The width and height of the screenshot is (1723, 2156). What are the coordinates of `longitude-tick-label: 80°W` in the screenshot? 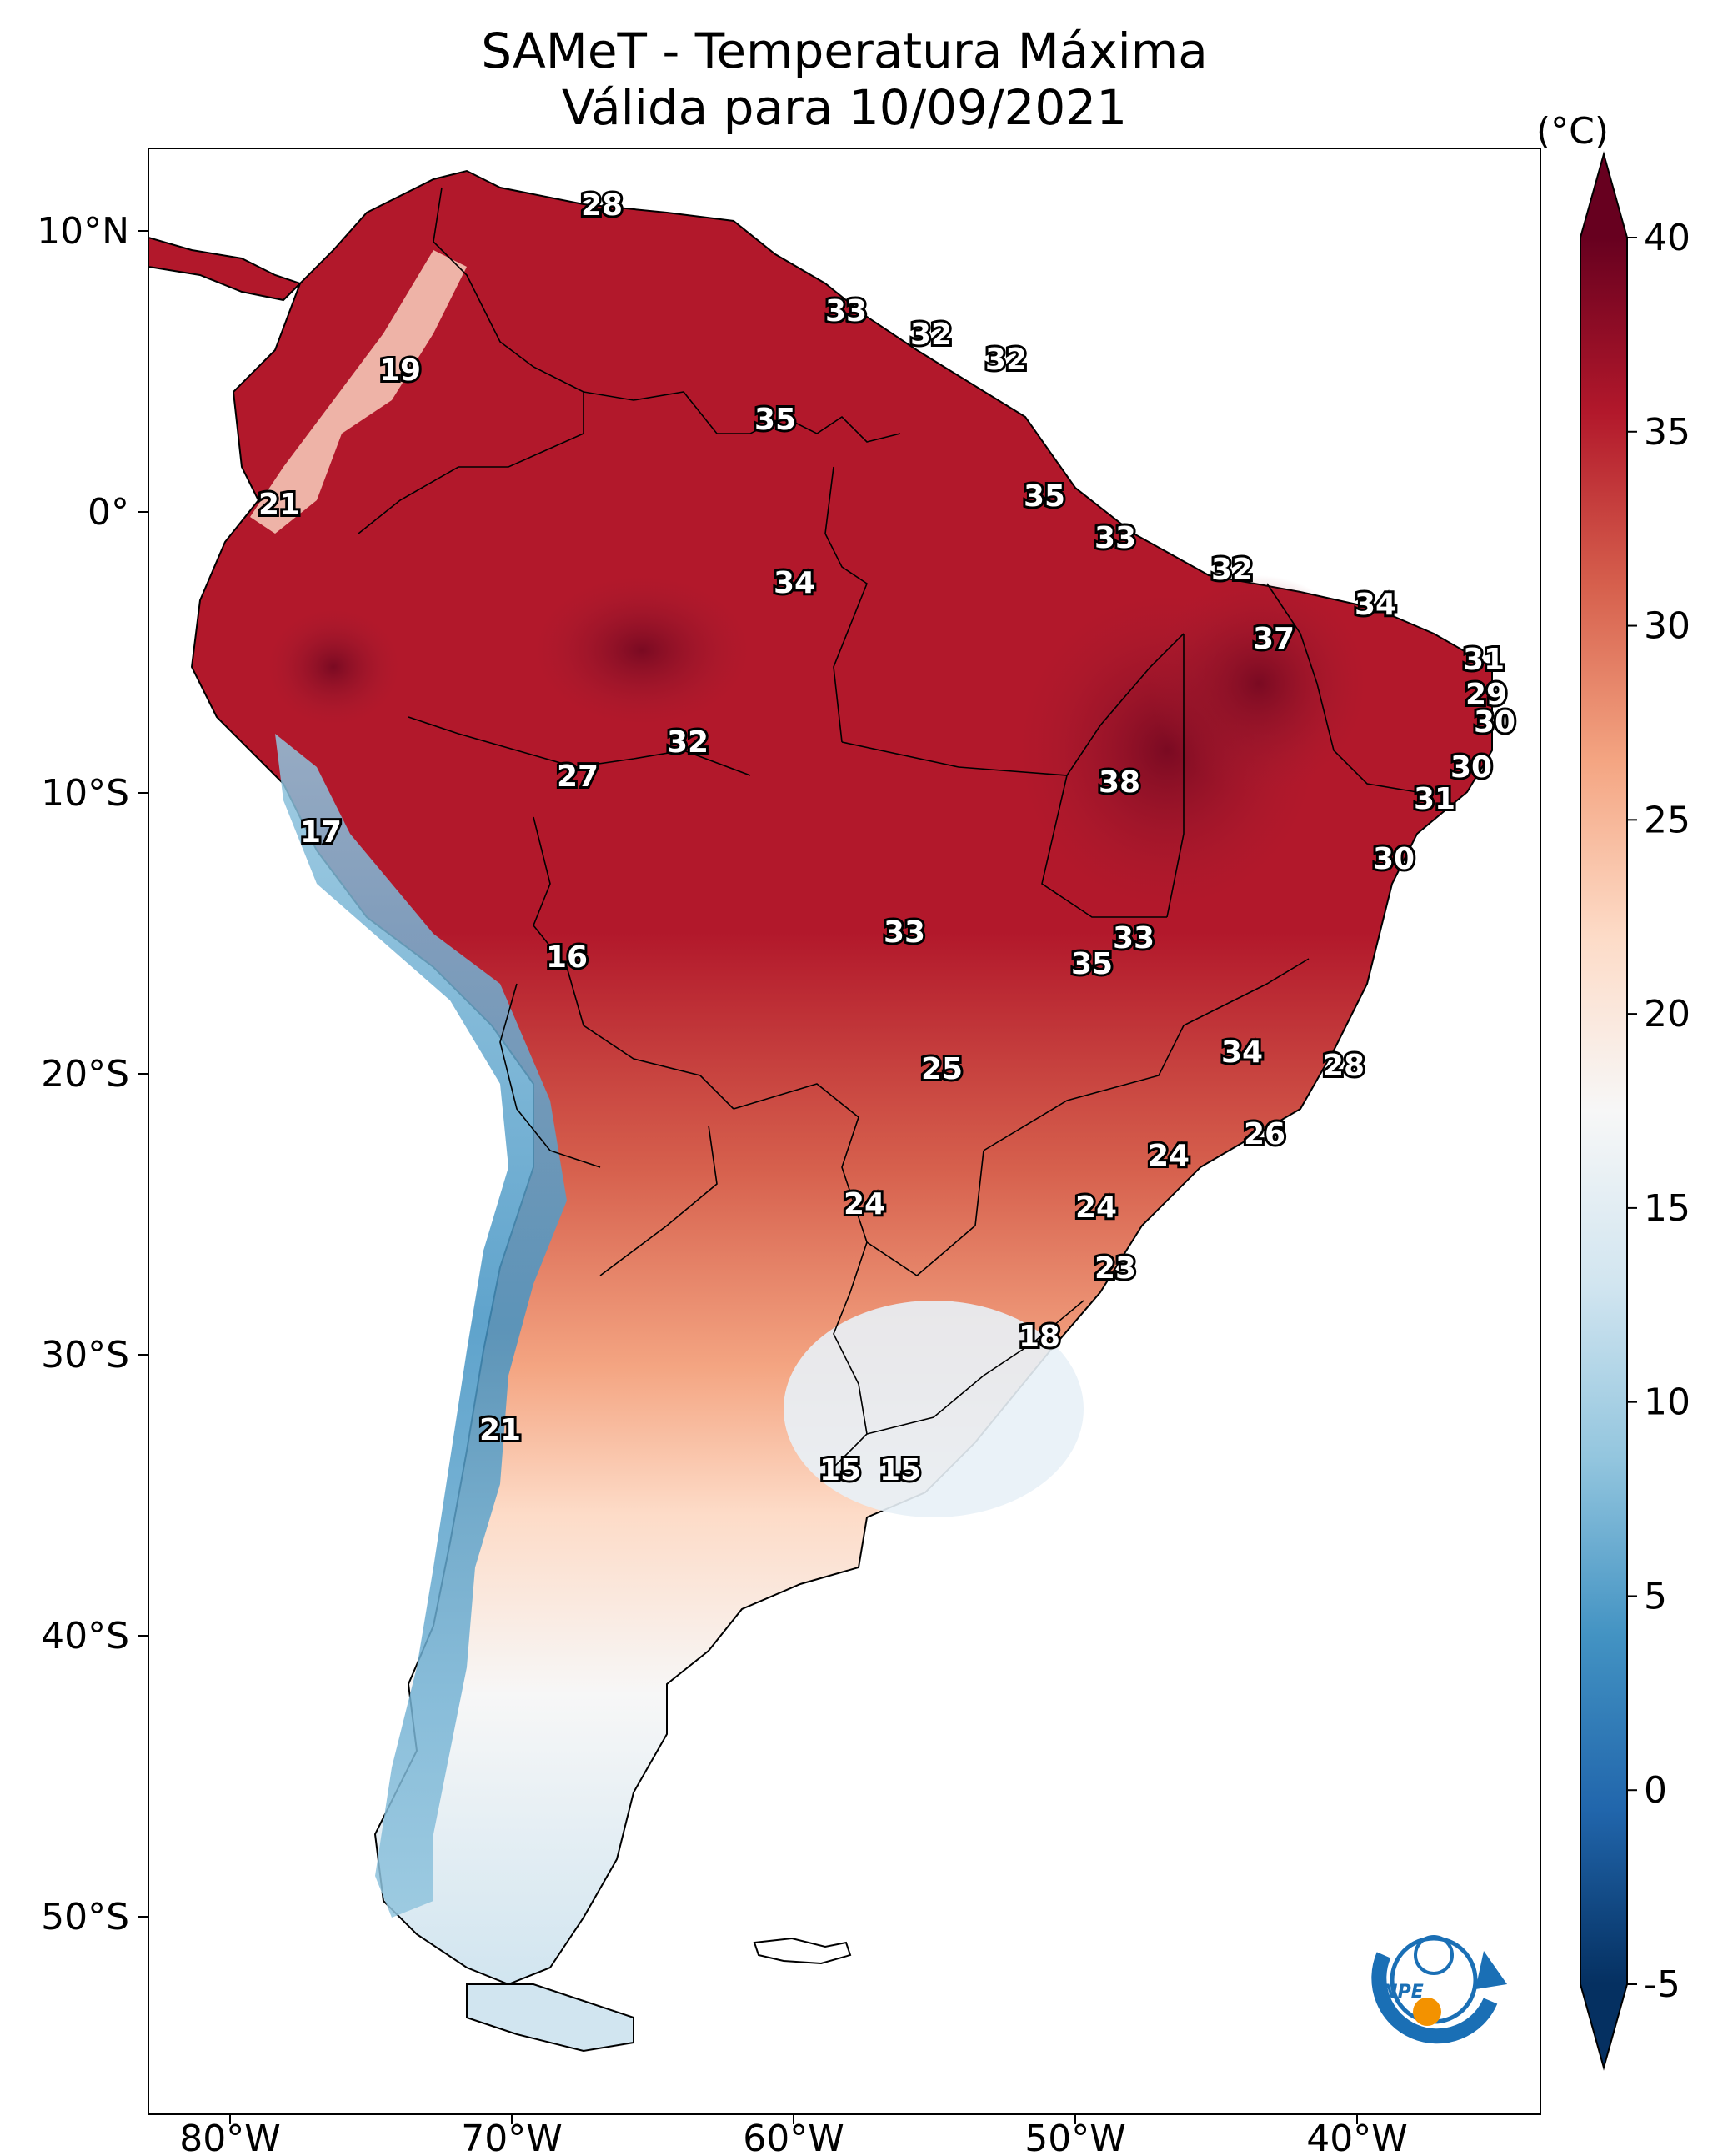 It's located at (230, 2137).